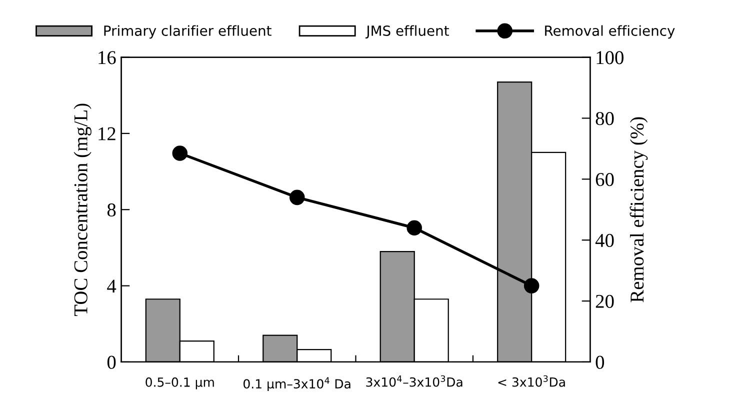  What do you see at coordinates (407, 32) in the screenshot?
I see `legend-label: JMS effluent` at bounding box center [407, 32].